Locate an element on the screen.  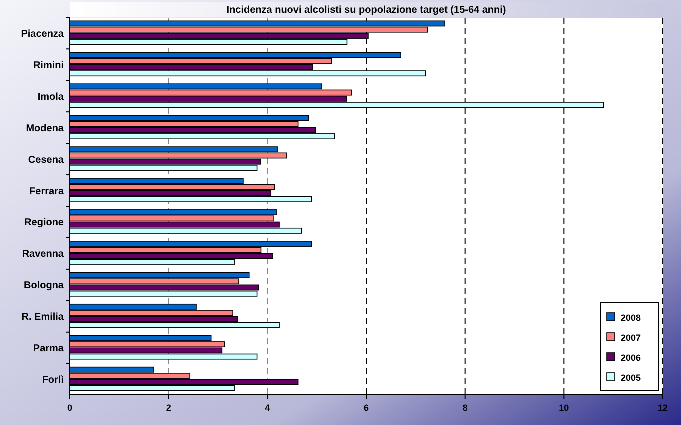
chart-title: Incidenza nuovi alcolisti su popolazione target (15-64 anni) is located at coordinates (366, 10).